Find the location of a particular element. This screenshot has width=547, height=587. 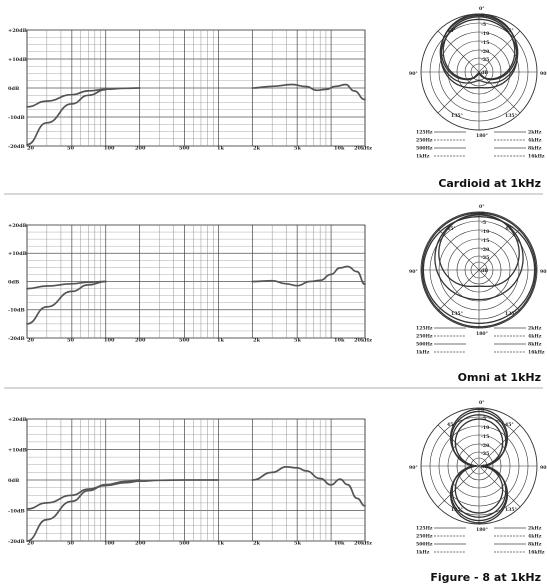

pattern-title: Cardioid at 1kHz is located at coordinates (489, 183).